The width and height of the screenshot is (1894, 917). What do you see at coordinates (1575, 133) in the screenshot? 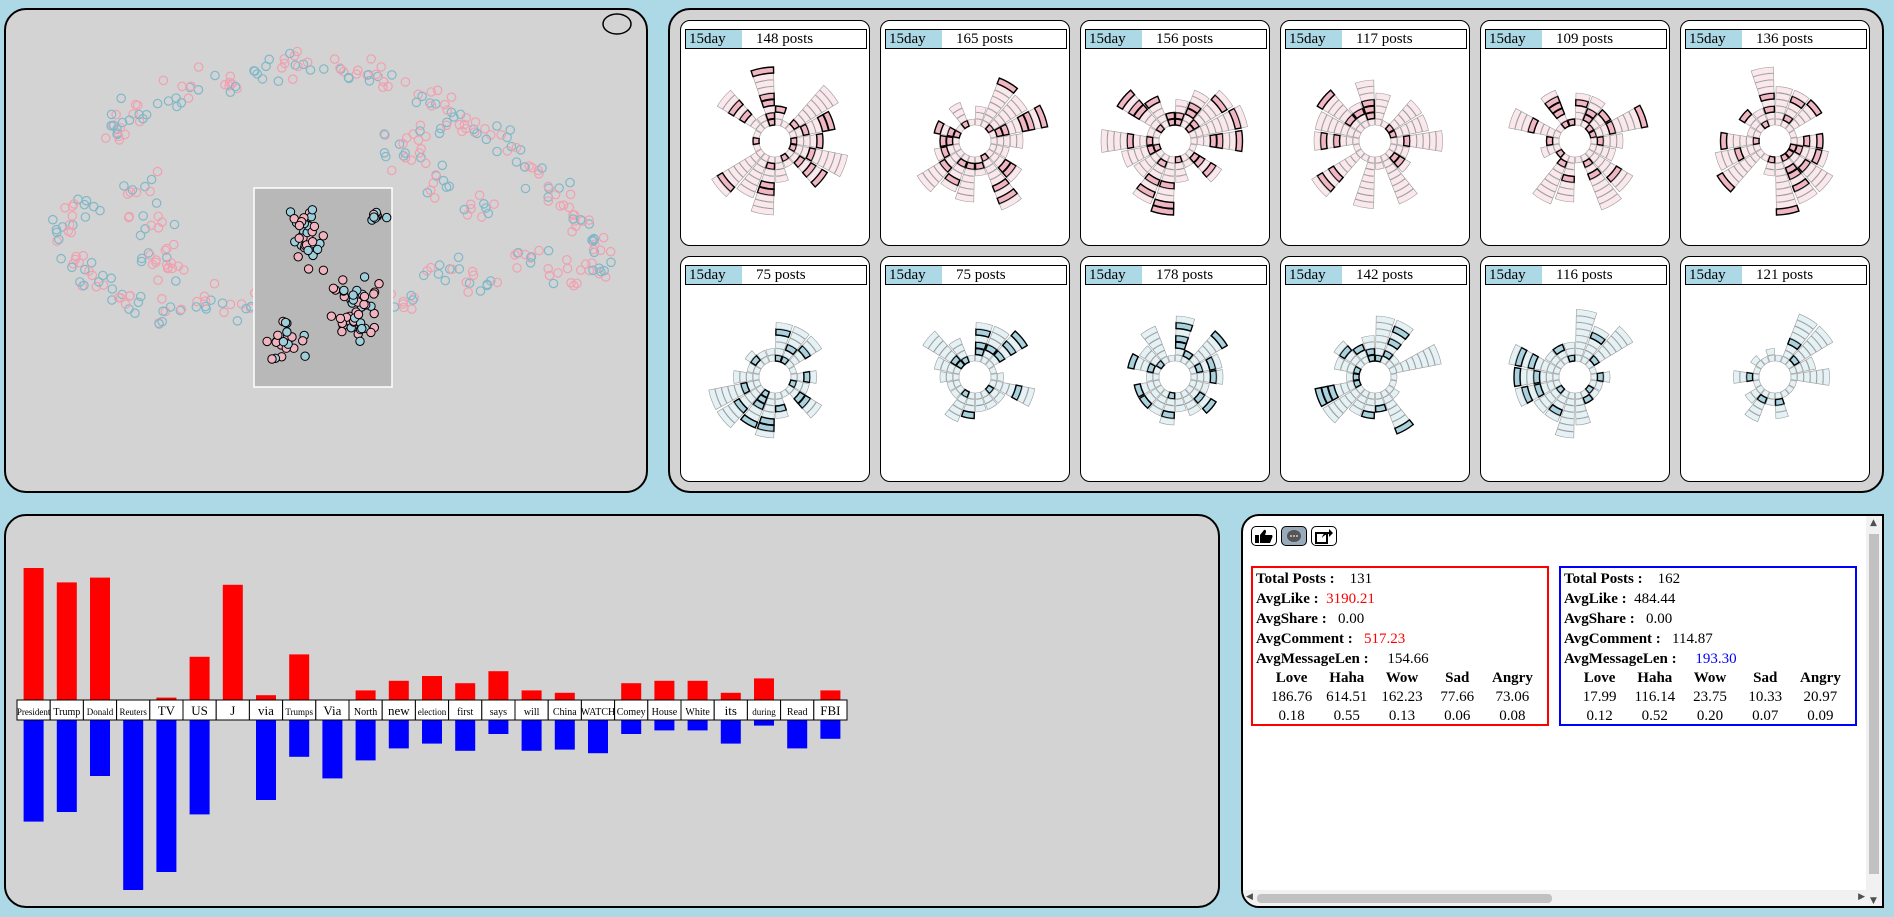
I see `radial-card: 15day 109 posts` at bounding box center [1575, 133].